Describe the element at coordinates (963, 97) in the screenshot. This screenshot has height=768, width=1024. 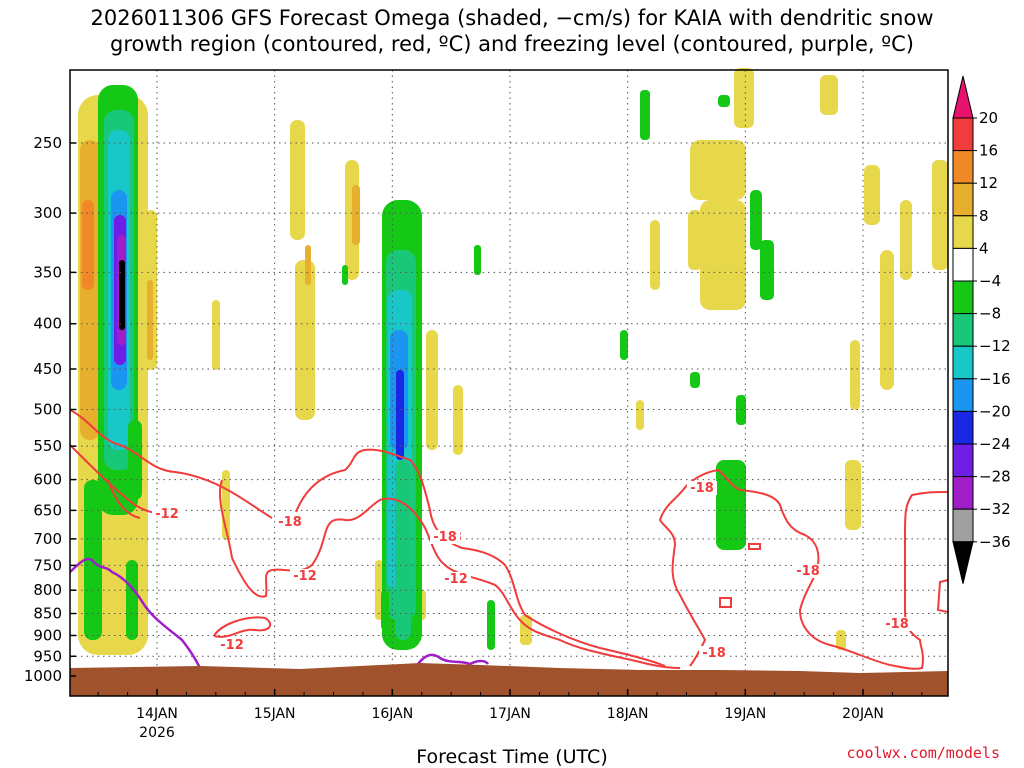
I see `colorbar-top-arrow` at that location.